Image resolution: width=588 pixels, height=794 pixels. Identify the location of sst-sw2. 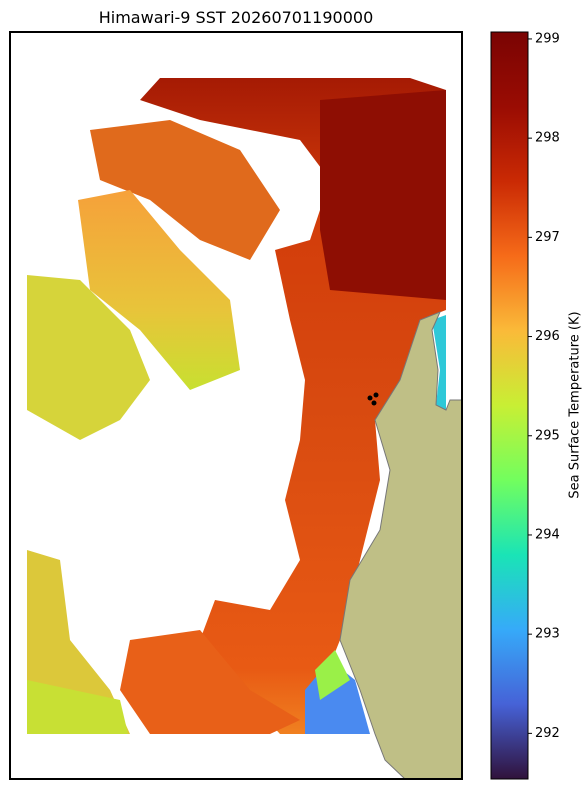
(77, 707).